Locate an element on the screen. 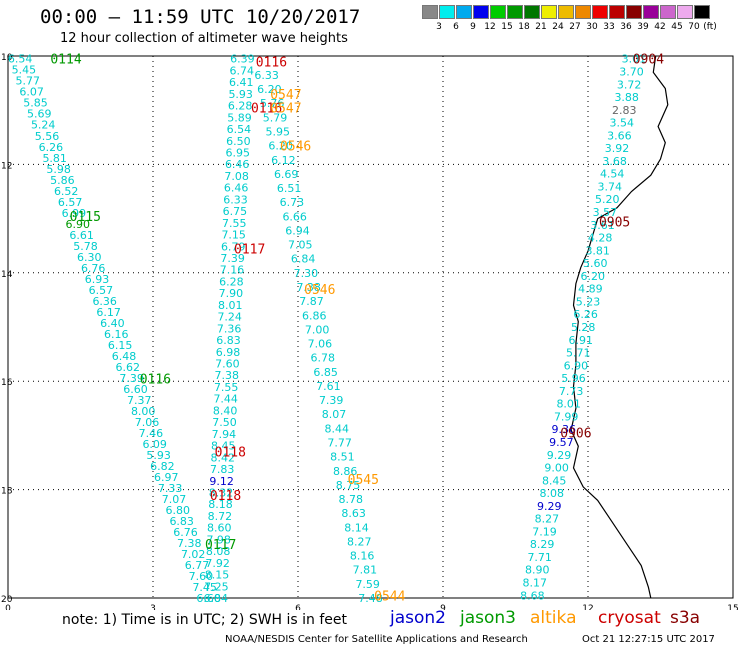 The height and width of the screenshot is (650, 740). wave-height-value: 6.84 is located at coordinates (303, 259).